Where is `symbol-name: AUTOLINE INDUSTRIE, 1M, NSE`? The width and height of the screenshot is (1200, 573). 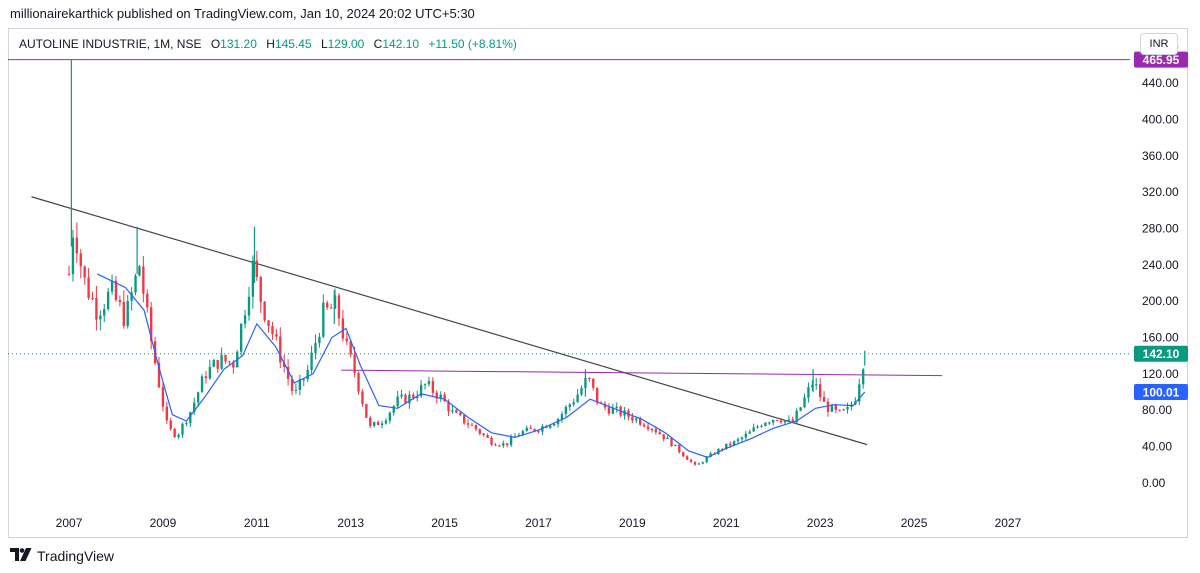
symbol-name: AUTOLINE INDUSTRIE, 1M, NSE is located at coordinates (110, 44).